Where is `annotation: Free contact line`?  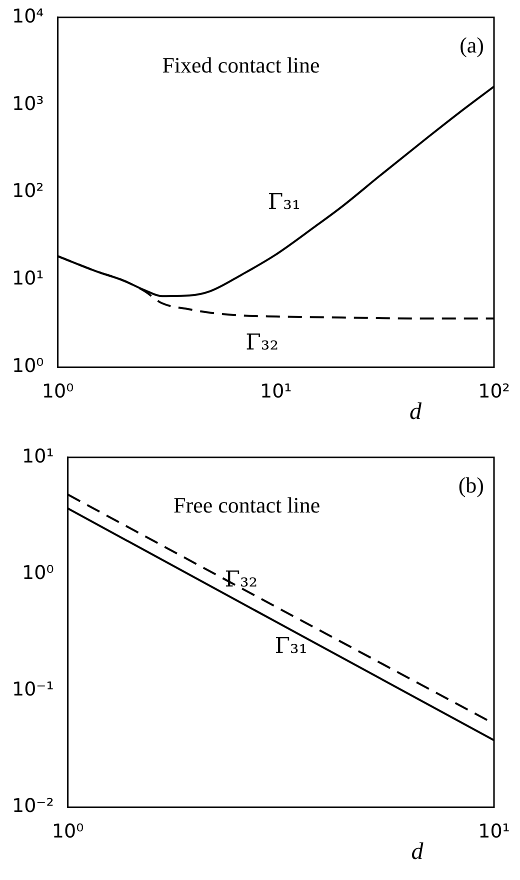
annotation: Free contact line is located at coordinates (247, 505).